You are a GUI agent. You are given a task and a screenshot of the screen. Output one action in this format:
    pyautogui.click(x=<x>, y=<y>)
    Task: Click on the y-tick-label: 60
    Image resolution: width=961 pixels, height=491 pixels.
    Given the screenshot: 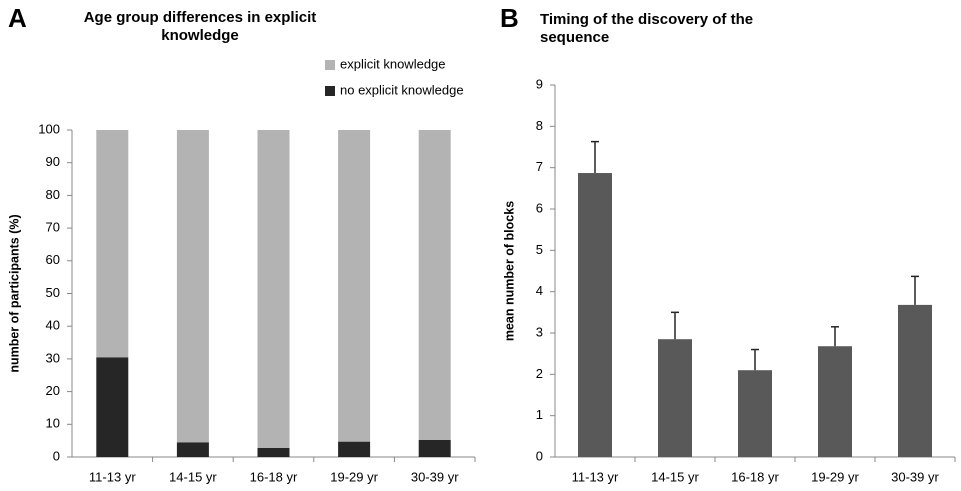 What is the action you would take?
    pyautogui.click(x=53, y=259)
    